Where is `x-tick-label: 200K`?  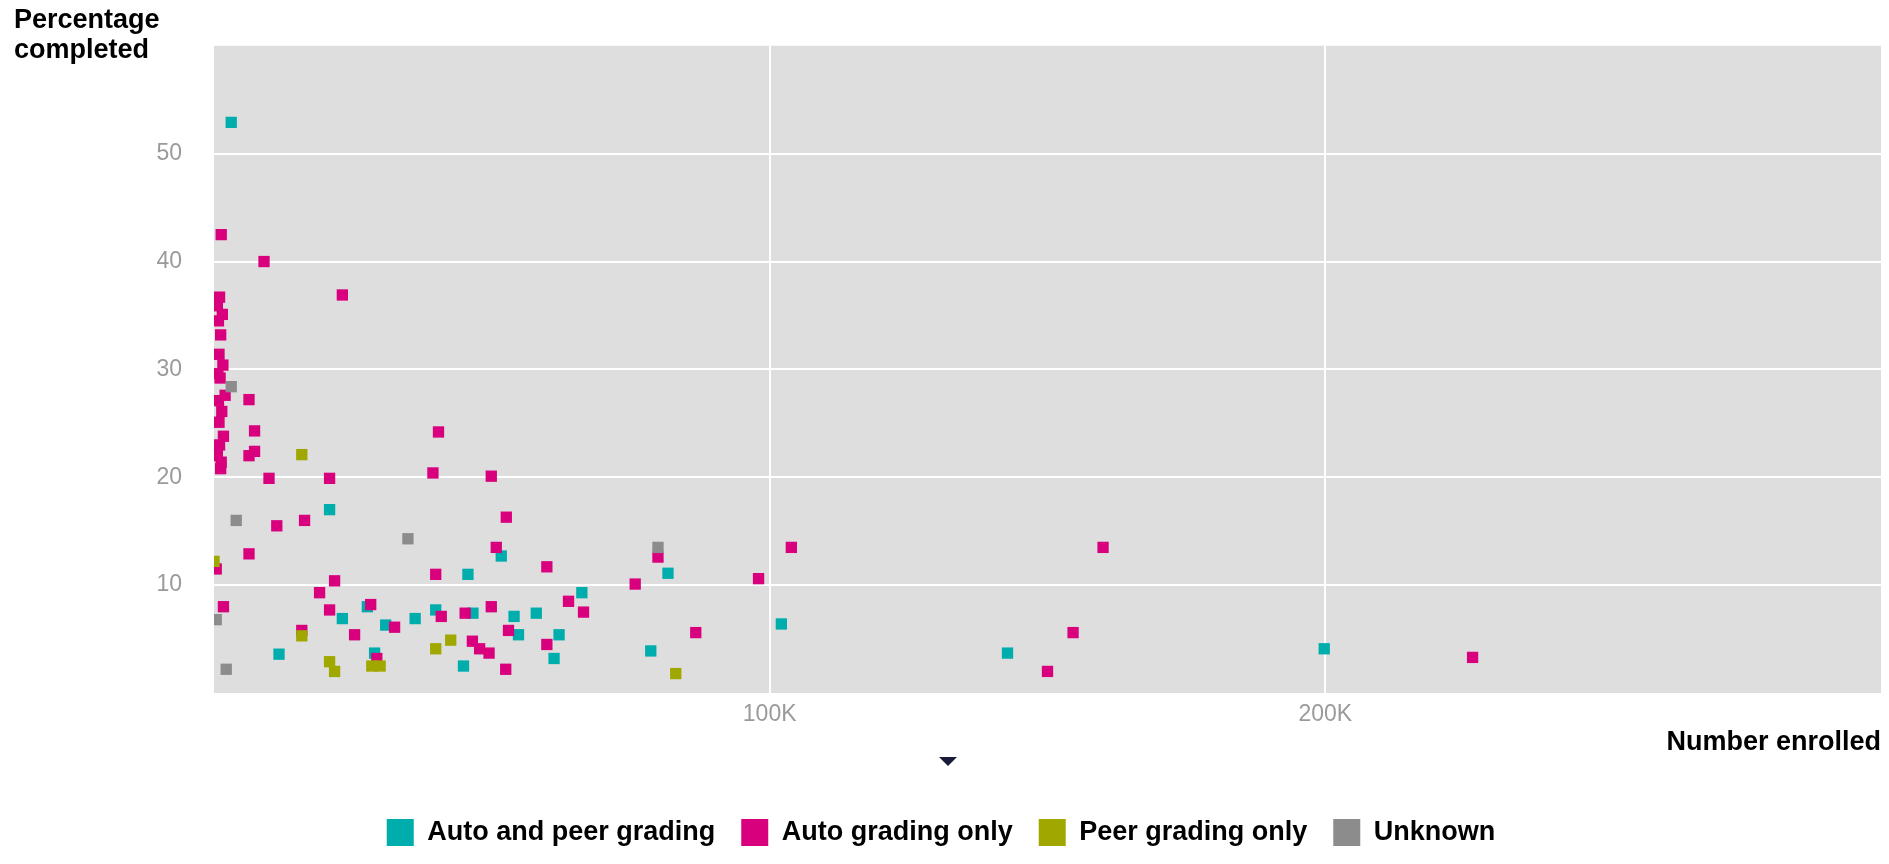 x-tick-label: 200K is located at coordinates (1325, 713).